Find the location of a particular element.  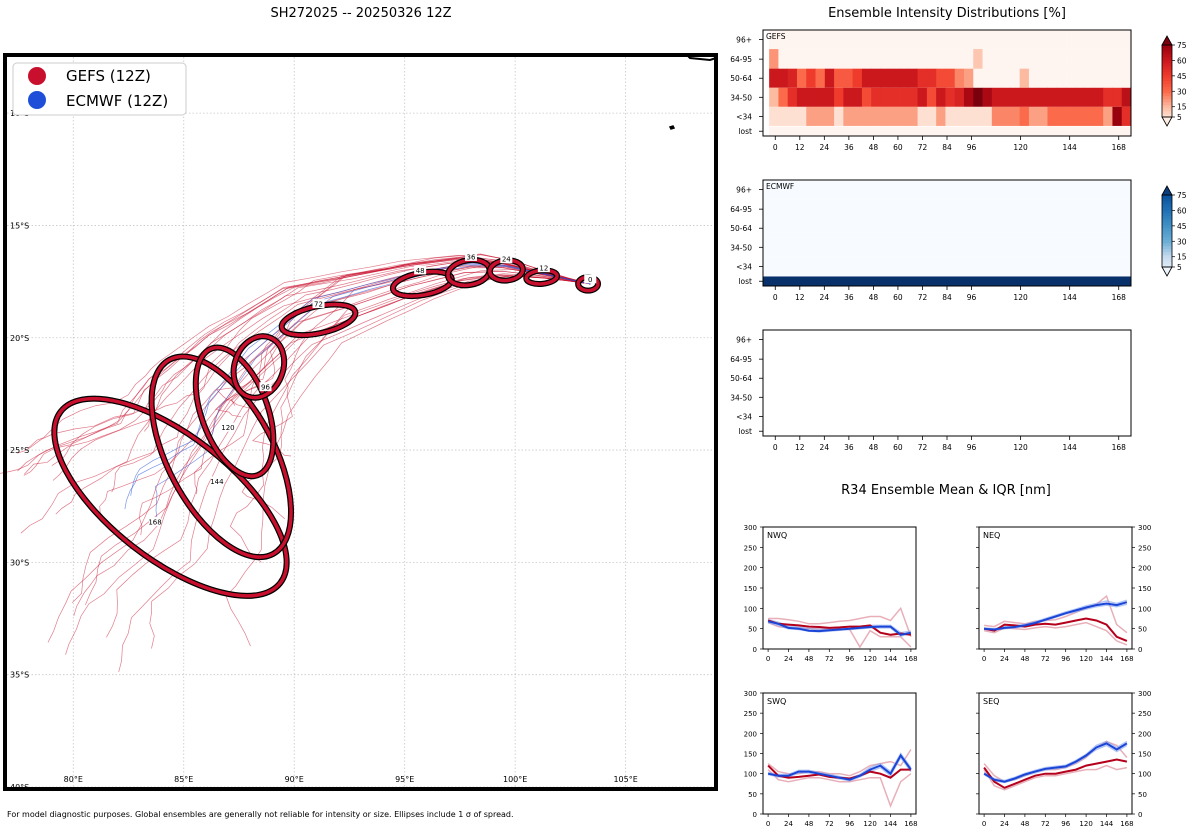

colorbar-extend-top is located at coordinates (1167, 190).